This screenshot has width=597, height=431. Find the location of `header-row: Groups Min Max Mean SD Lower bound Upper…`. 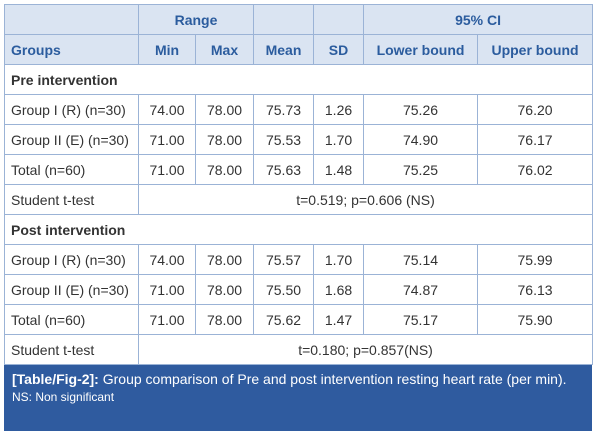

header-row: Groups Min Max Mean SD Lower bound Upper… is located at coordinates (299, 49).